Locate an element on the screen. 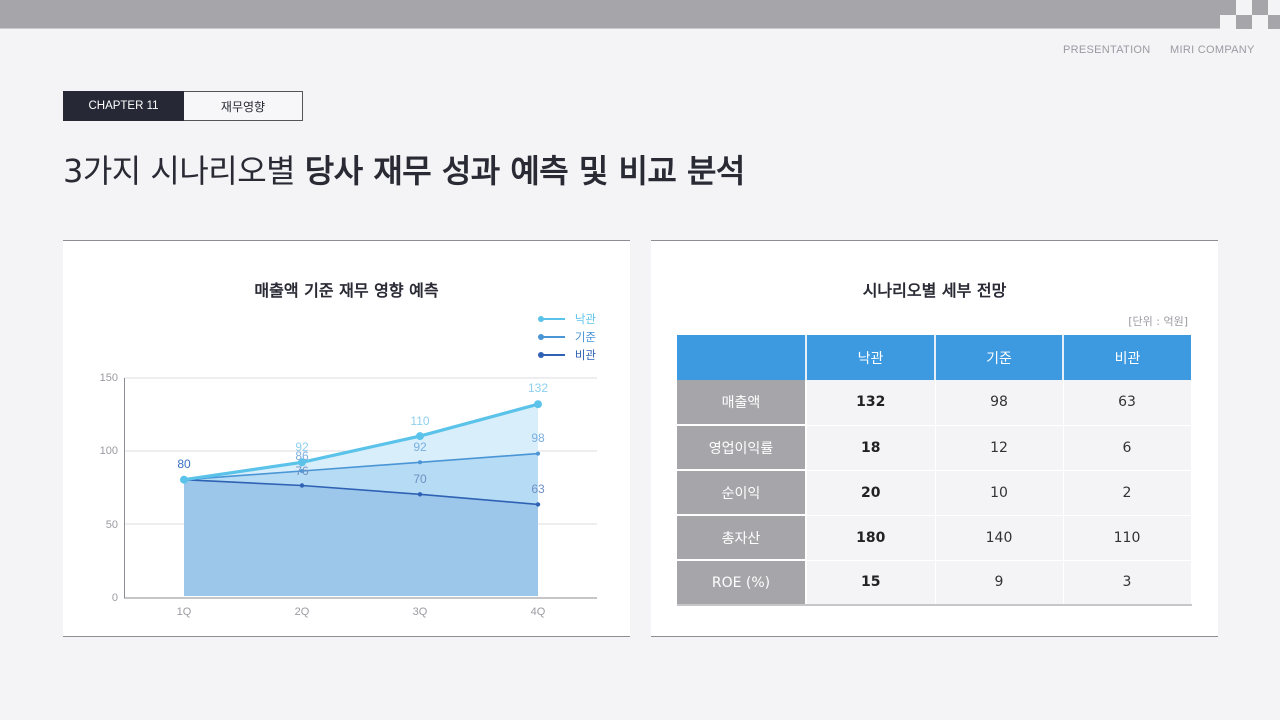 The image size is (1280, 720). table-cell: 110 is located at coordinates (1127, 538).